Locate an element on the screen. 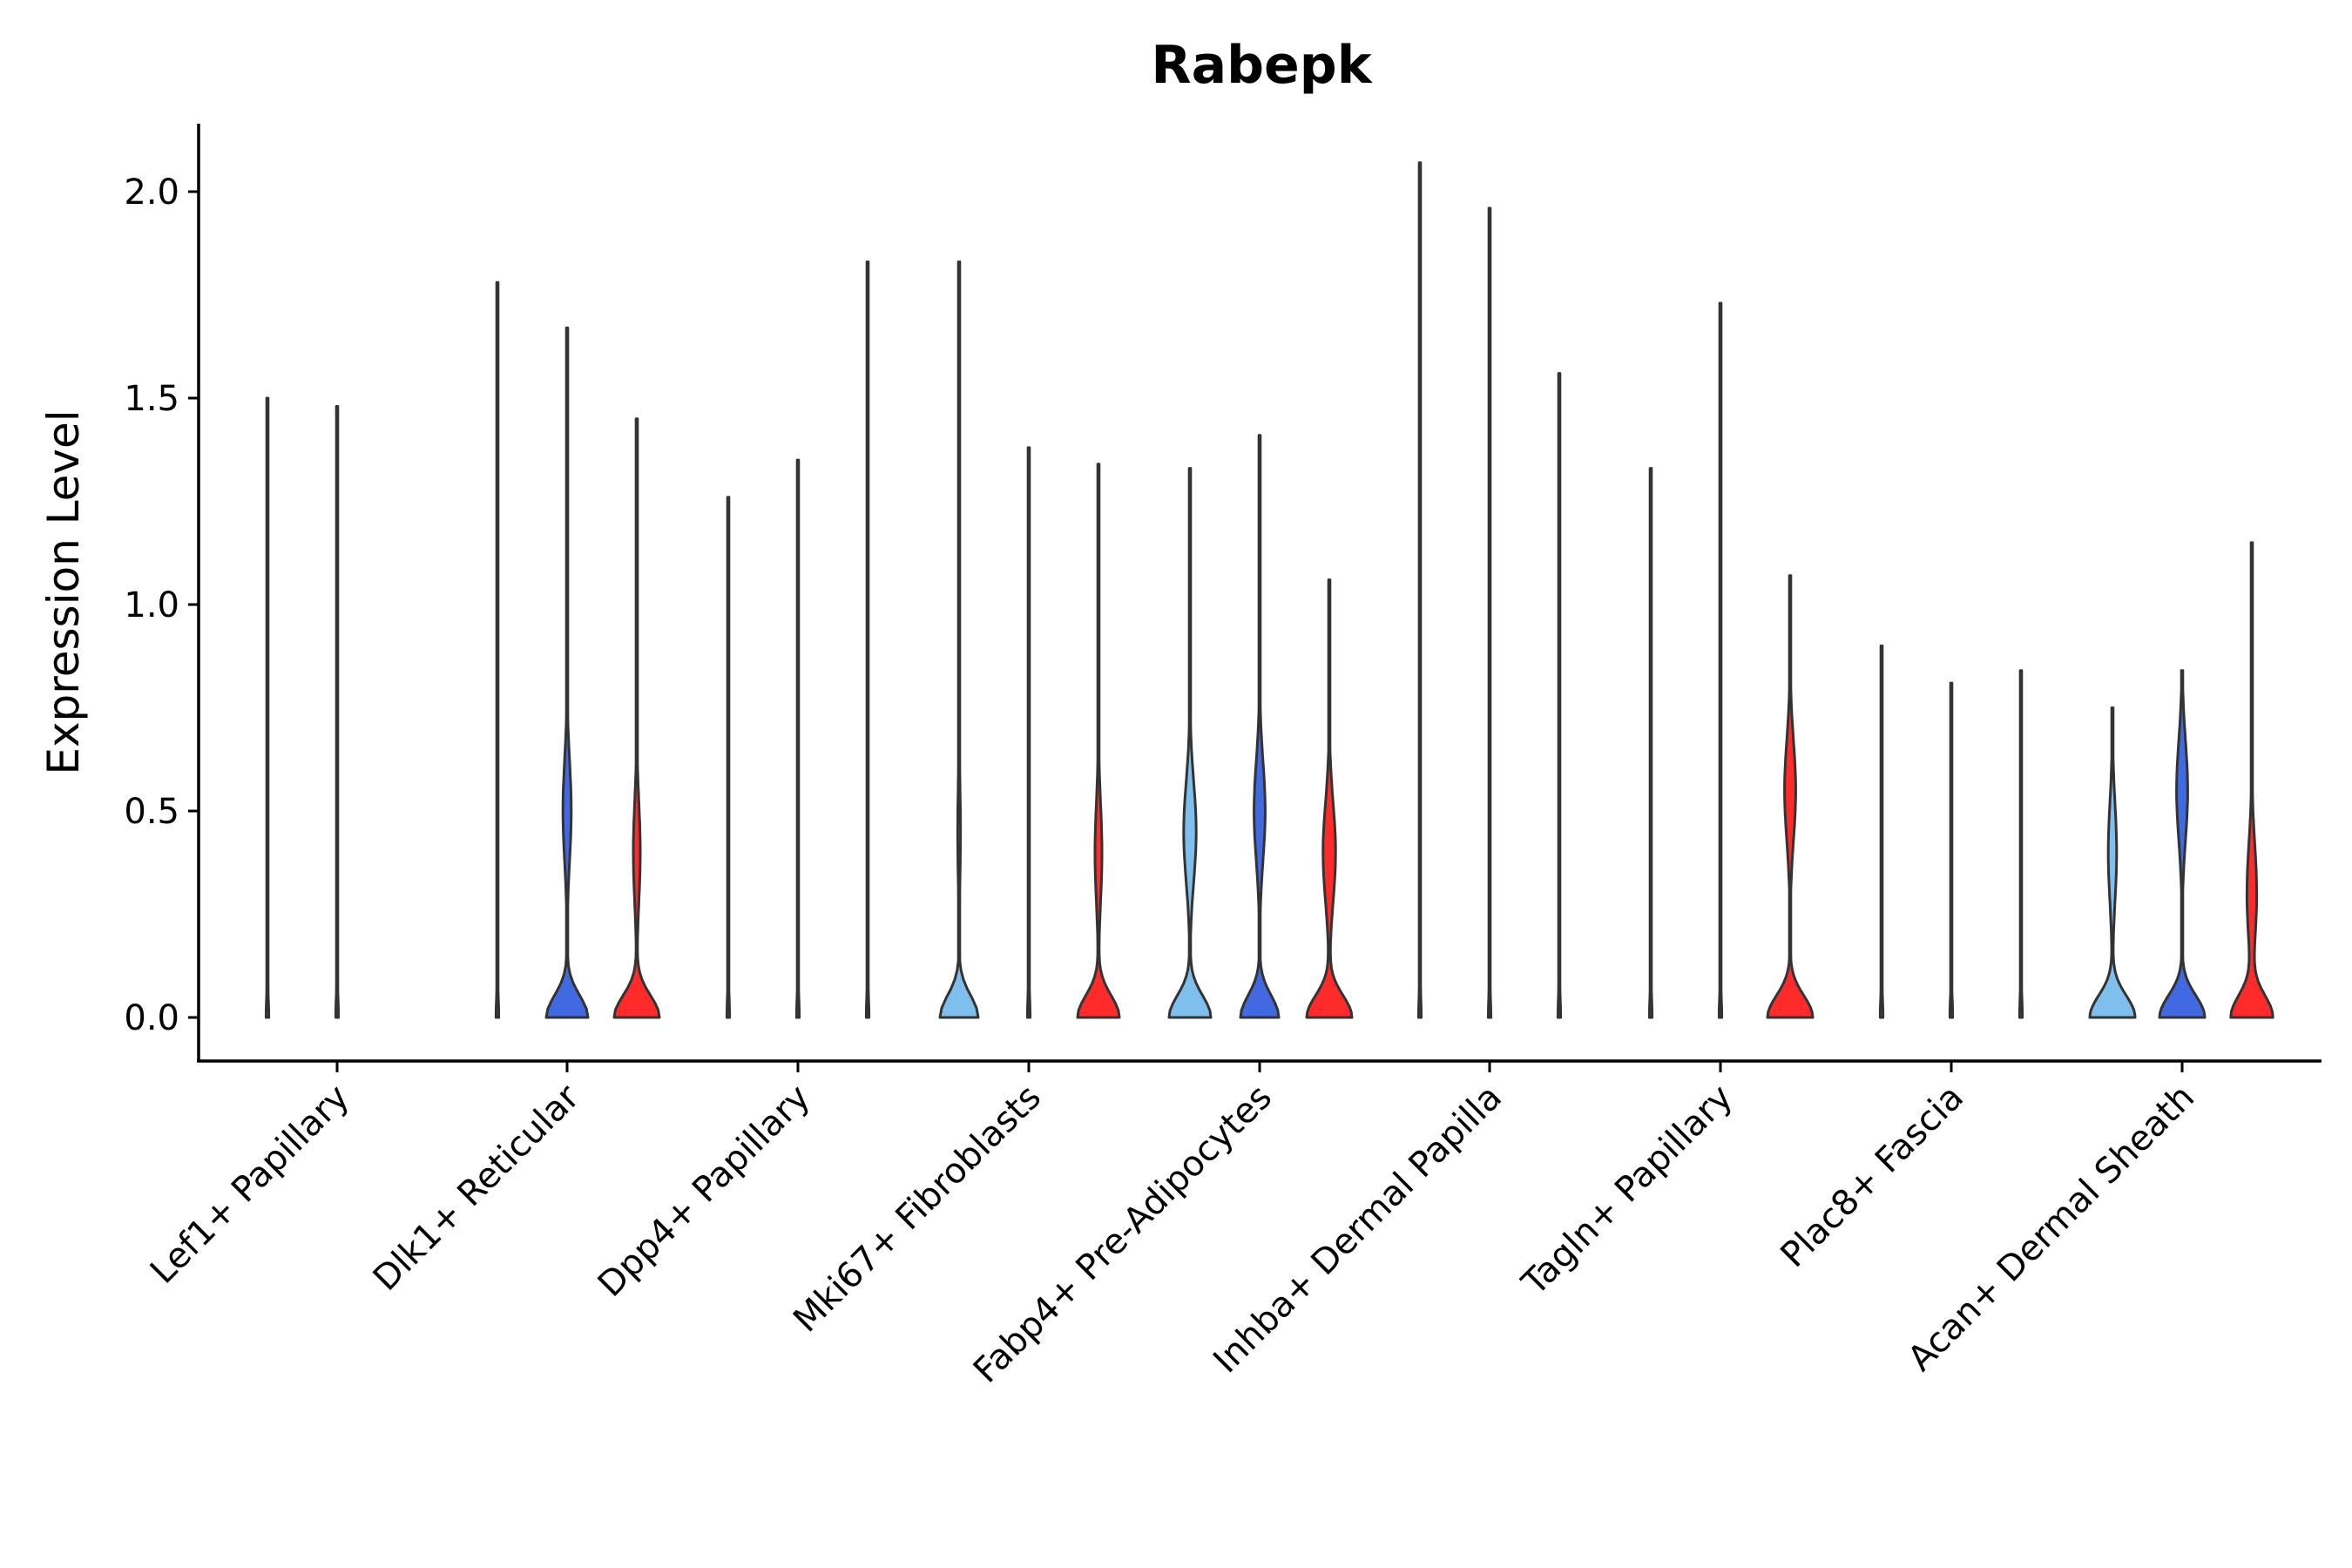 The width and height of the screenshot is (2352, 1568). y-tick-label: 1.5 is located at coordinates (151, 399).